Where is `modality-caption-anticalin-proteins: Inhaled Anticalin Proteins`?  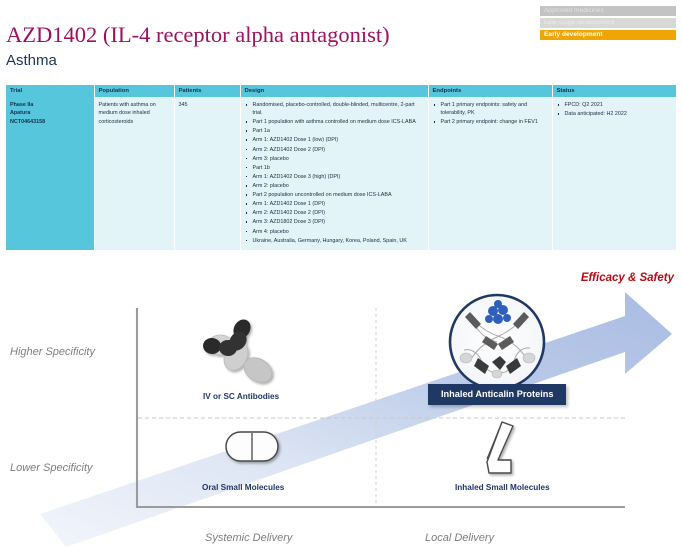
modality-caption-anticalin-proteins: Inhaled Anticalin Proteins is located at coordinates (497, 394).